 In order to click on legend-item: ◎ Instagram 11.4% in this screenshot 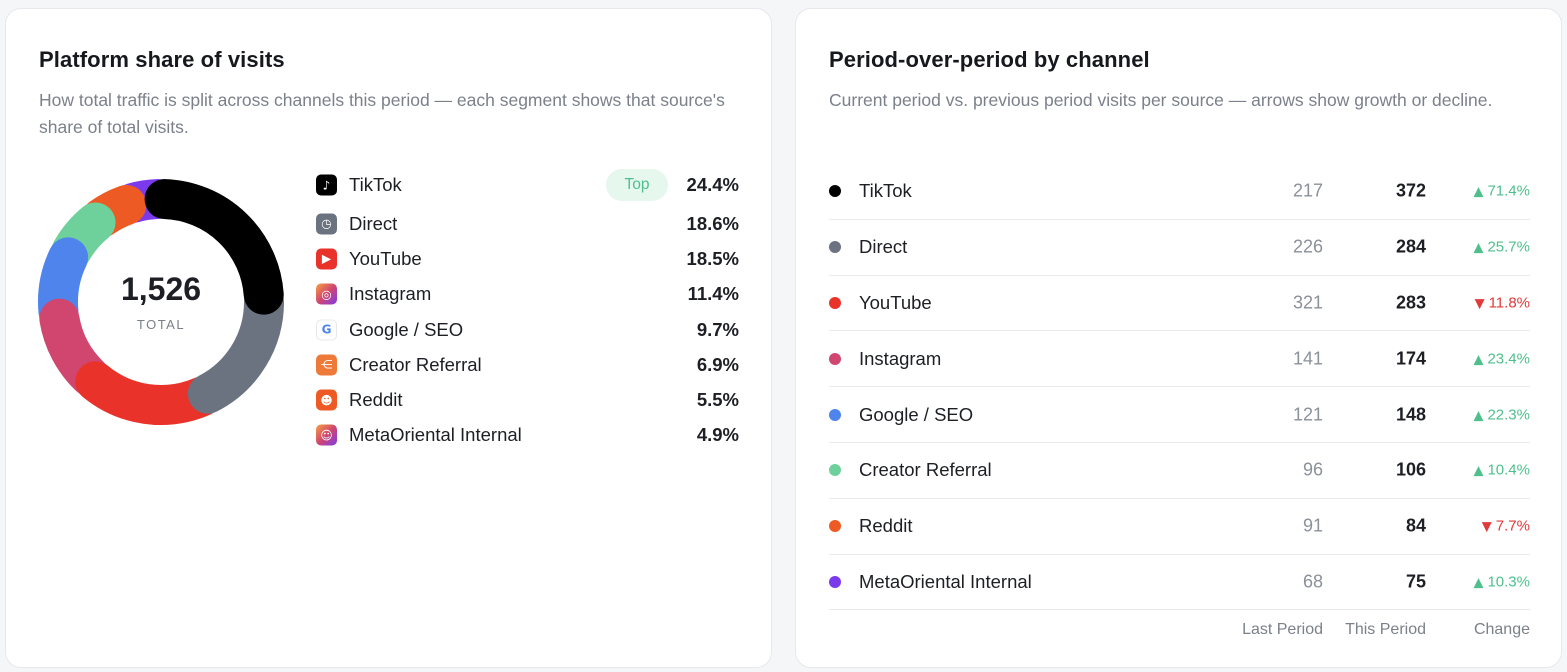, I will do `click(531, 294)`.